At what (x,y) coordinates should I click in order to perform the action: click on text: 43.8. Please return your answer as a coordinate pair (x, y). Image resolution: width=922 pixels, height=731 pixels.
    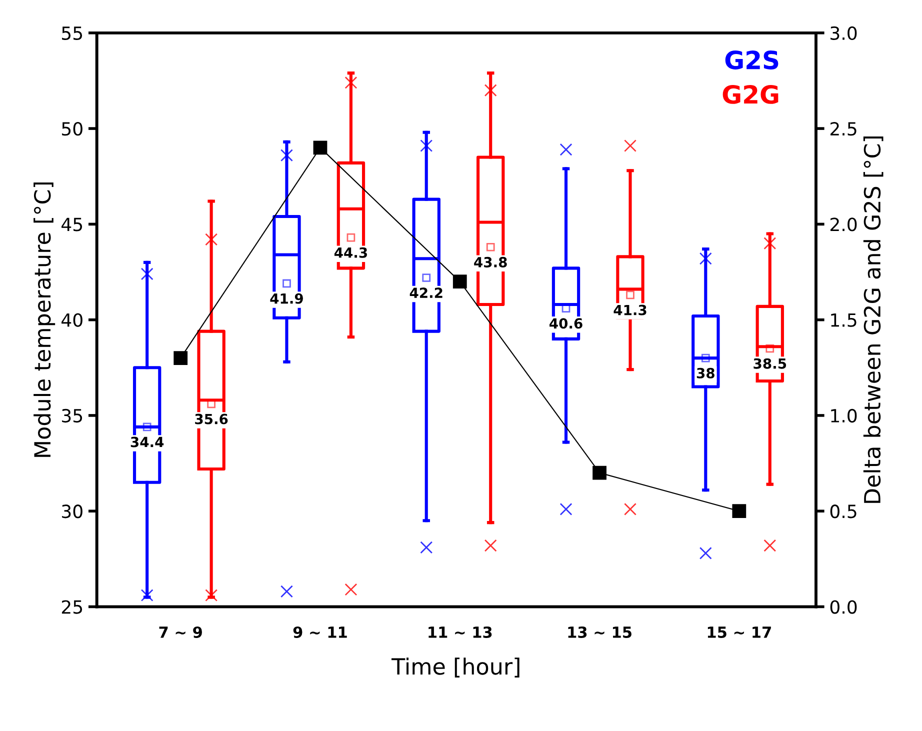
    Looking at the image, I should click on (490, 262).